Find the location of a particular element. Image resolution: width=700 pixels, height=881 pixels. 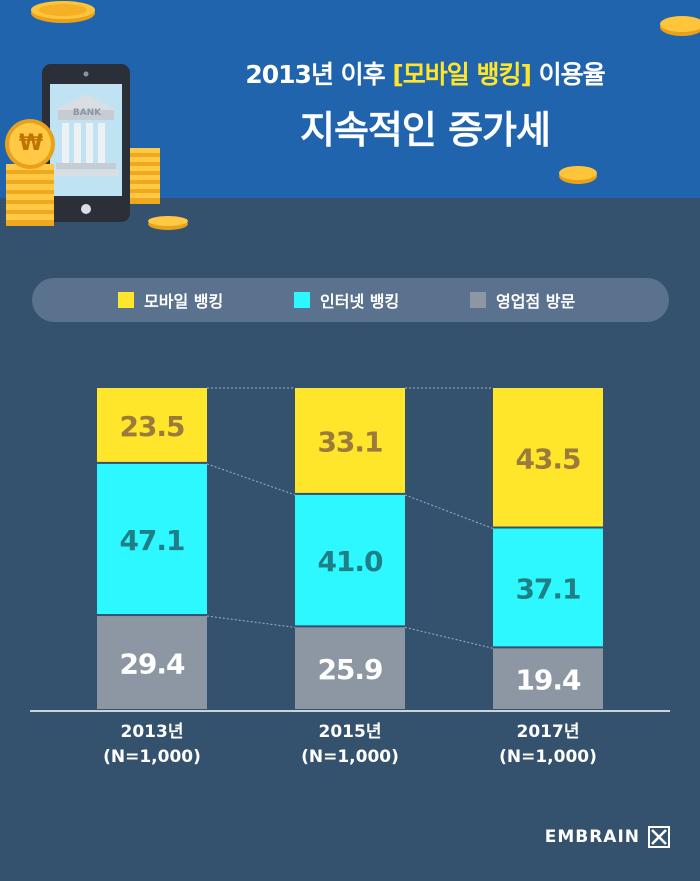

legend-item-branch: 영업점 방문 is located at coordinates (523, 301).